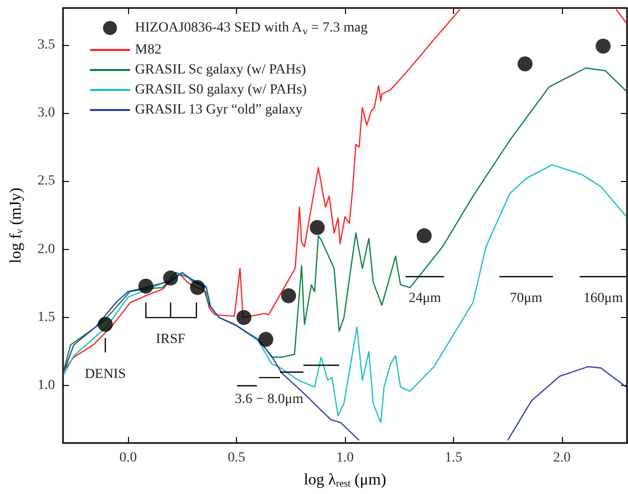 The image size is (628, 494). What do you see at coordinates (218, 110) in the screenshot?
I see `legend-label: GRASIL 13 Gyr “old” galaxy` at bounding box center [218, 110].